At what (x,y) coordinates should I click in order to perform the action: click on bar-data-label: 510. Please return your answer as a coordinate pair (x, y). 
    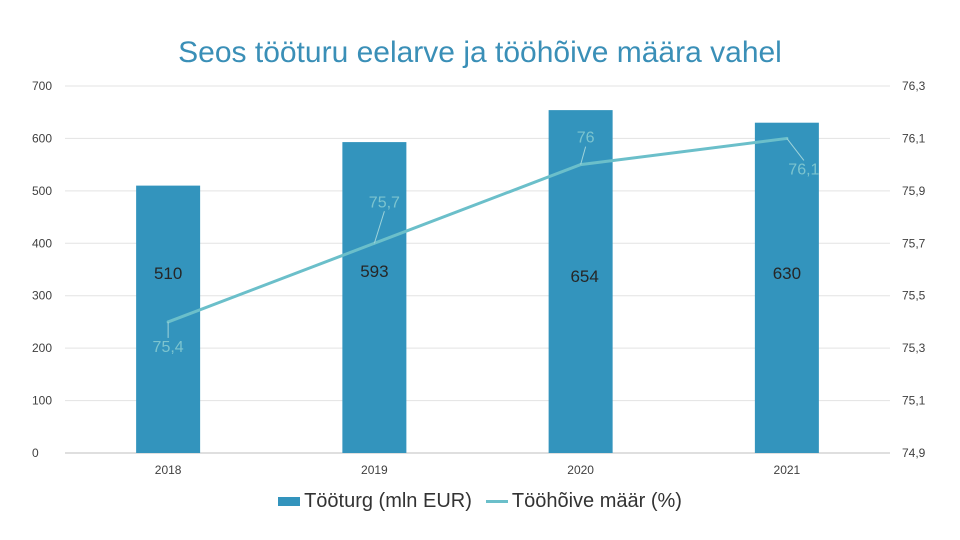
    Looking at the image, I should click on (168, 273).